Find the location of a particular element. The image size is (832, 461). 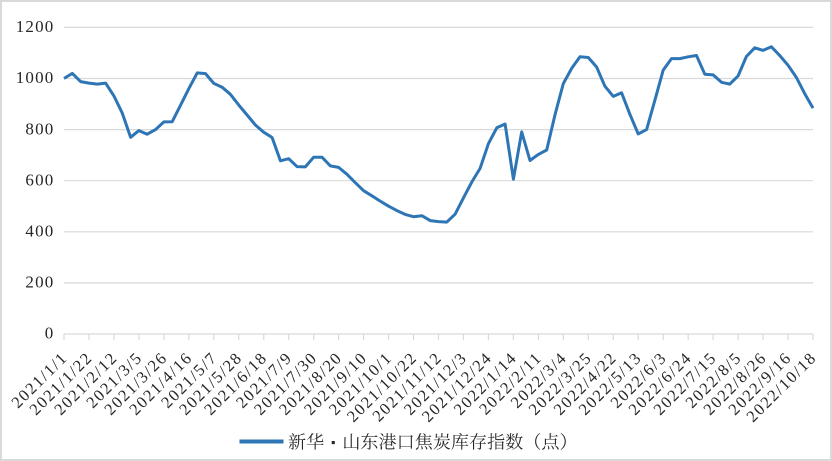

svg-text: 400 is located at coordinates (39, 231).